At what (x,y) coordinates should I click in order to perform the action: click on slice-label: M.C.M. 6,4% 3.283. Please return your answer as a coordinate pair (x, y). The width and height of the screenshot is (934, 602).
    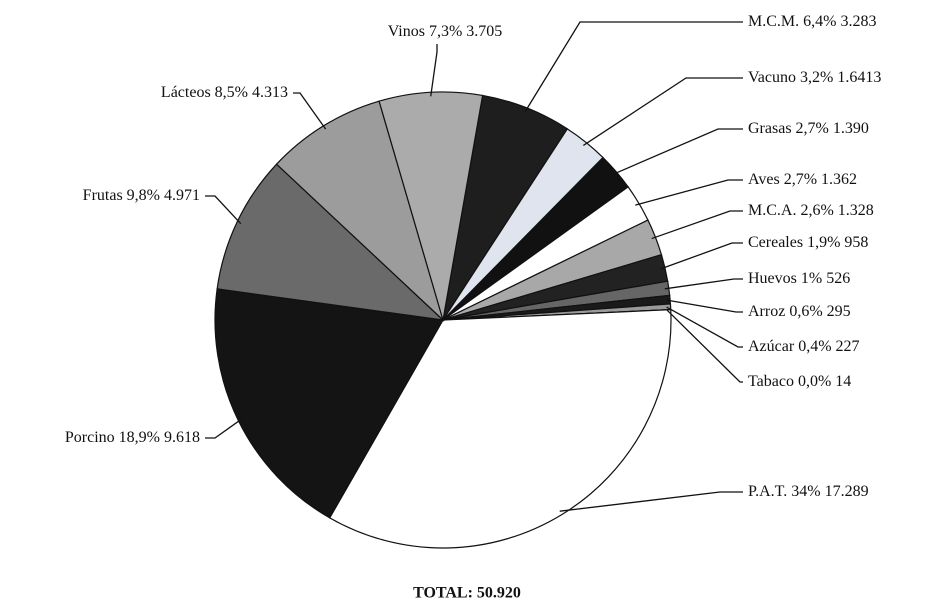
    Looking at the image, I should click on (812, 21).